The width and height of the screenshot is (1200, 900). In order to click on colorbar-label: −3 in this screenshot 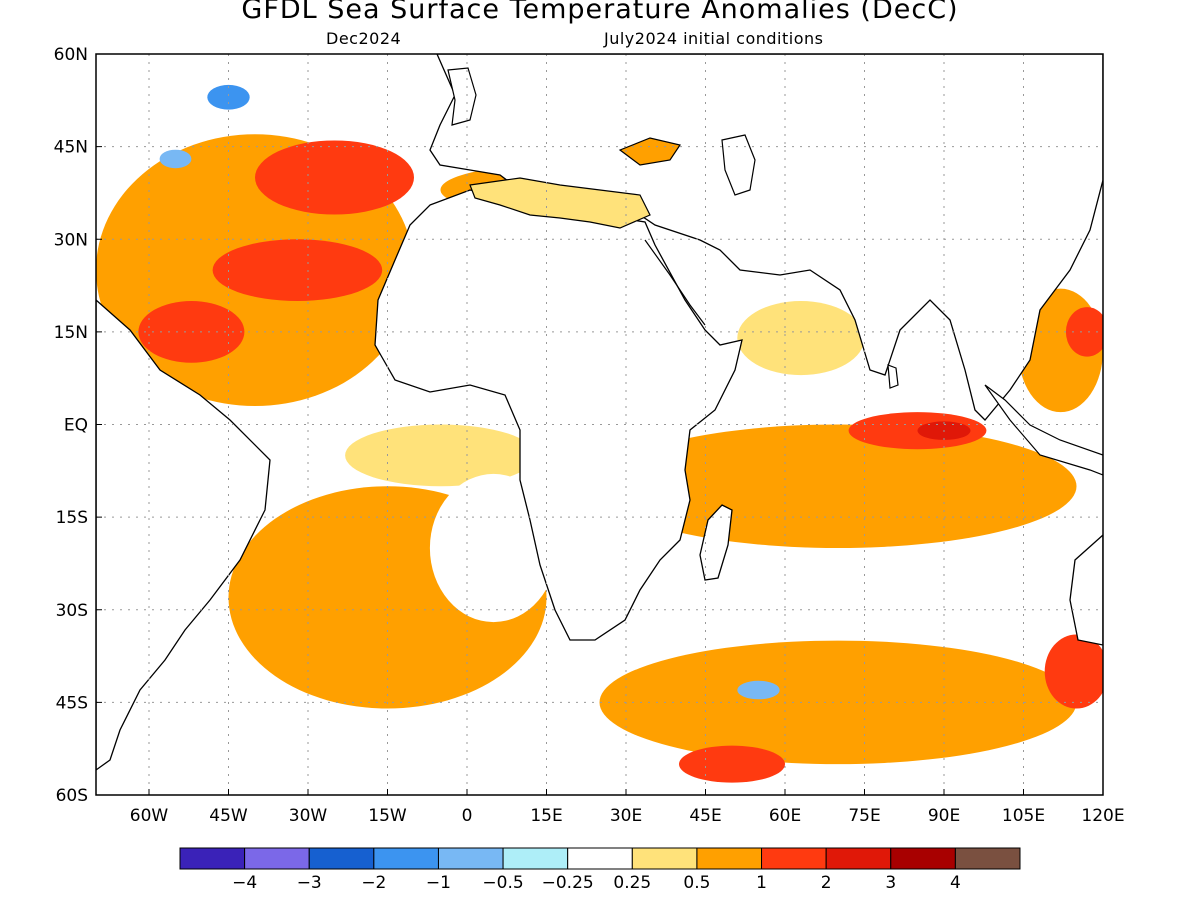, I will do `click(309, 883)`.